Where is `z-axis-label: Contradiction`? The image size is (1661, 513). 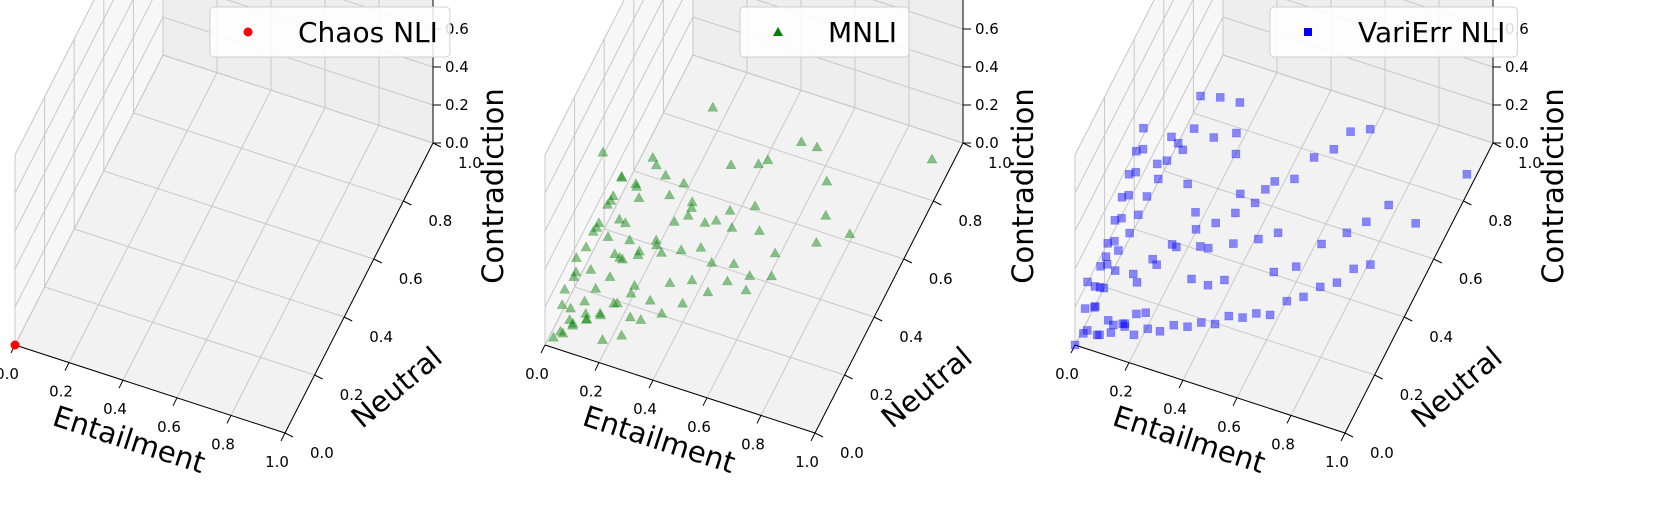
z-axis-label: Contradiction is located at coordinates (1553, 185).